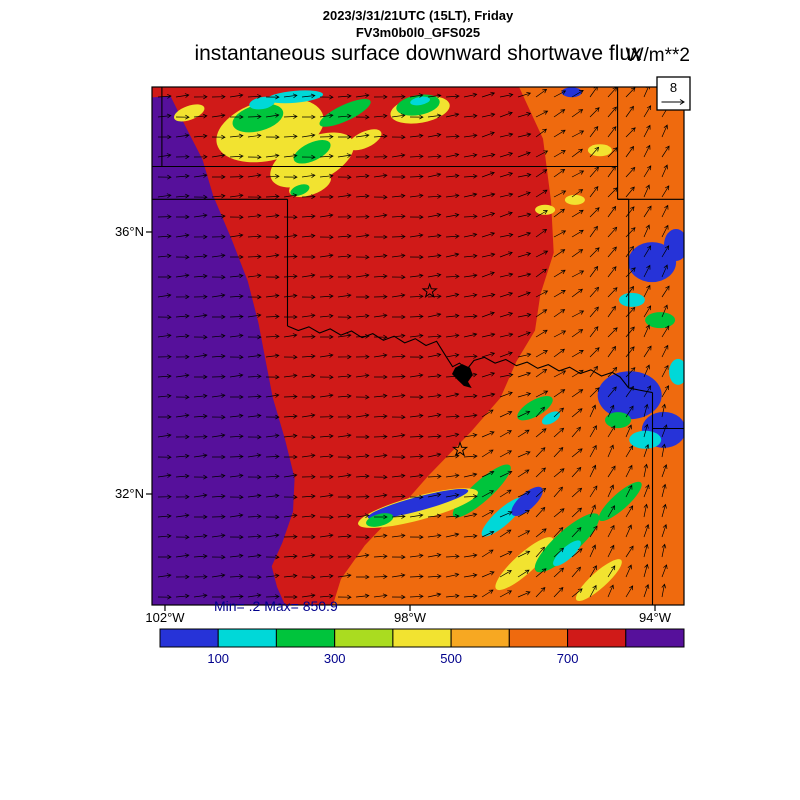 The width and height of the screenshot is (800, 800). I want to click on reference-arrow-icon, so click(673, 102).